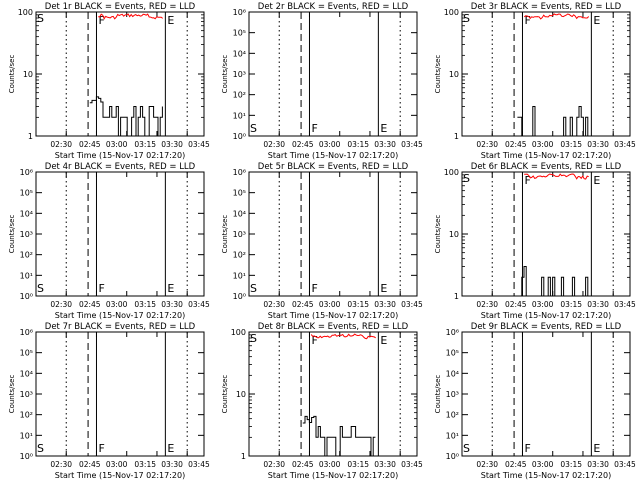  Describe the element at coordinates (120, 7) in the screenshot. I see `panel-title: Det 1r BLACK = Events, RED = LLD` at that location.